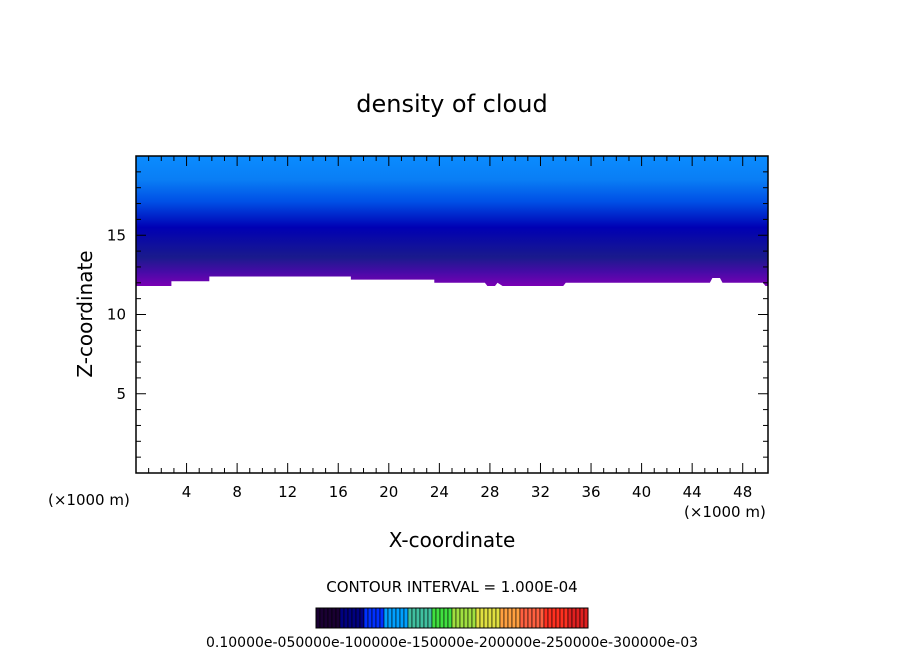  What do you see at coordinates (287, 492) in the screenshot?
I see `x-tick-label: 12` at bounding box center [287, 492].